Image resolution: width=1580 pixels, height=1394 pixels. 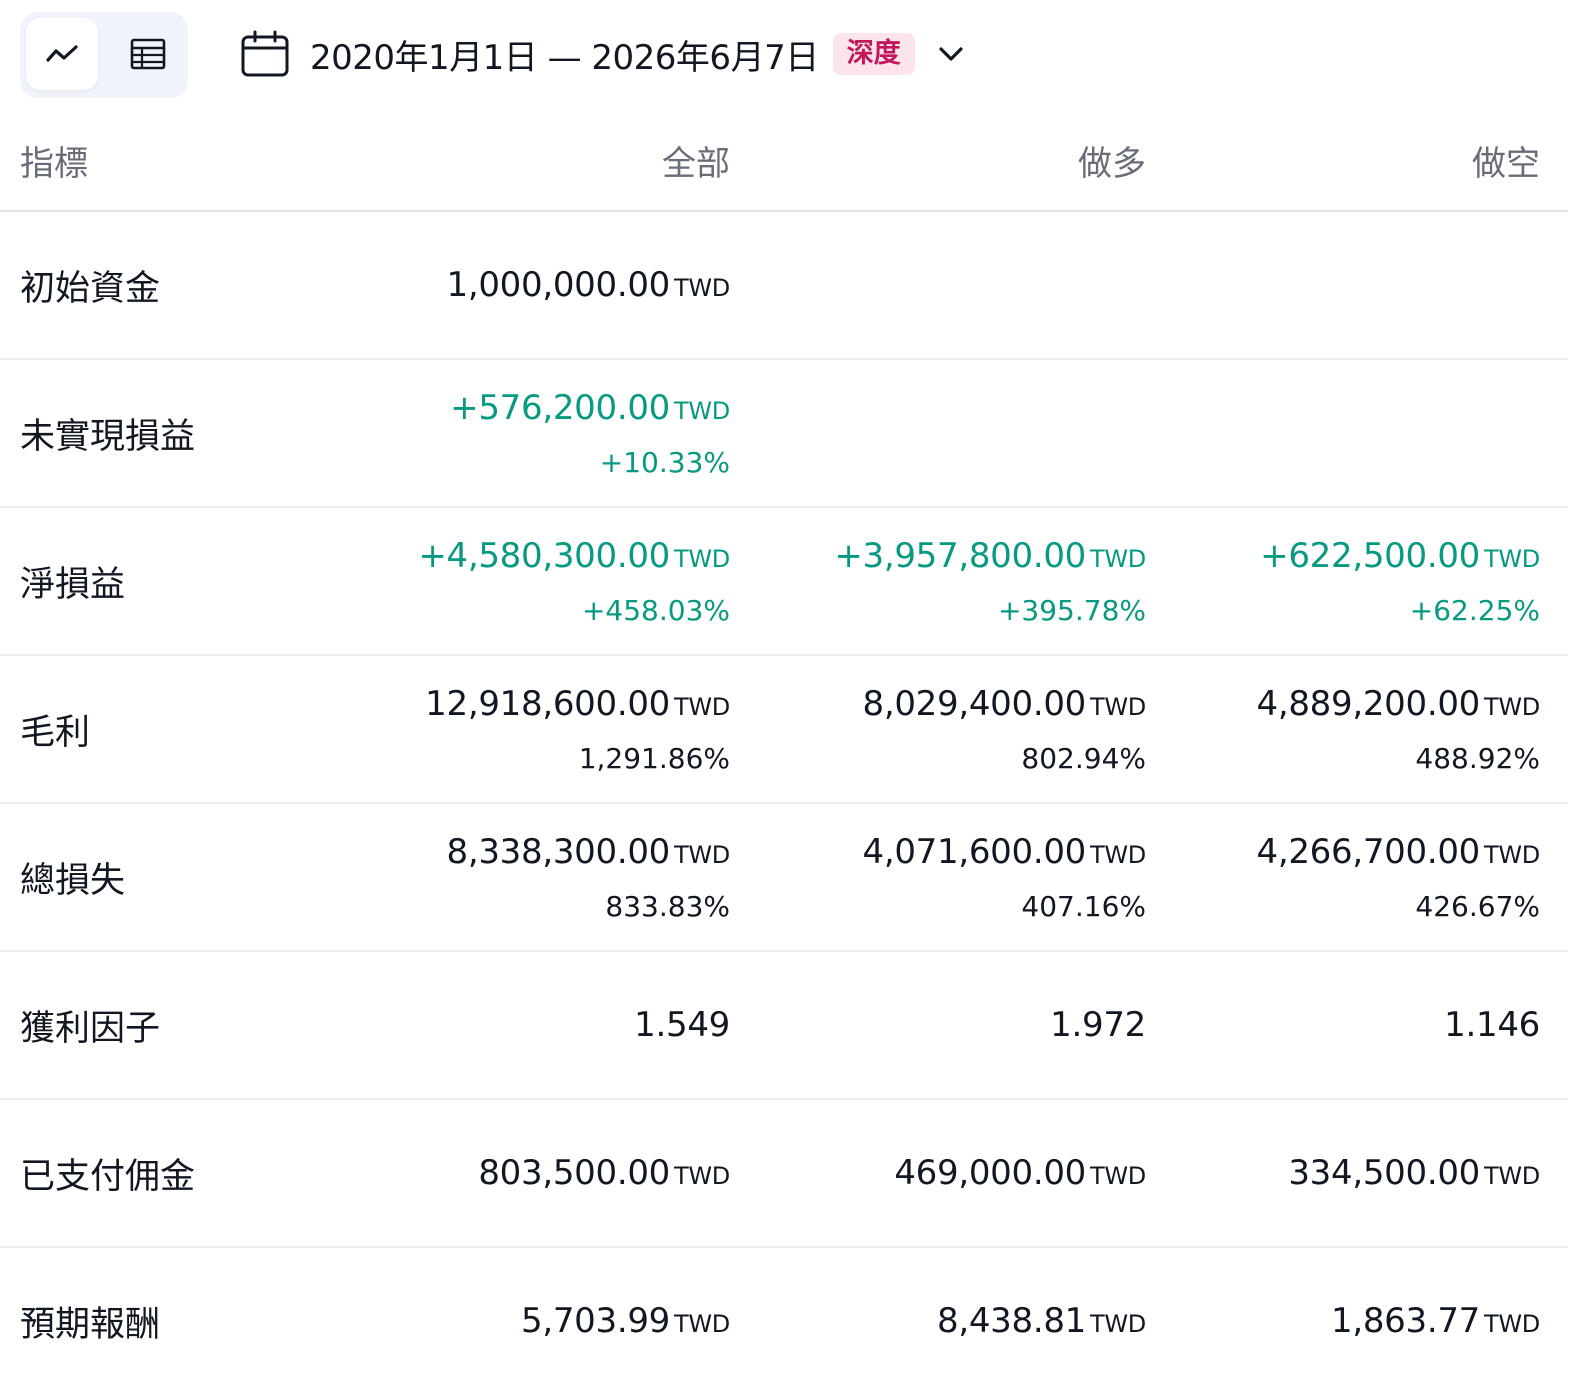 What do you see at coordinates (654, 758) in the screenshot?
I see `cell-percent: 1,291.86%` at bounding box center [654, 758].